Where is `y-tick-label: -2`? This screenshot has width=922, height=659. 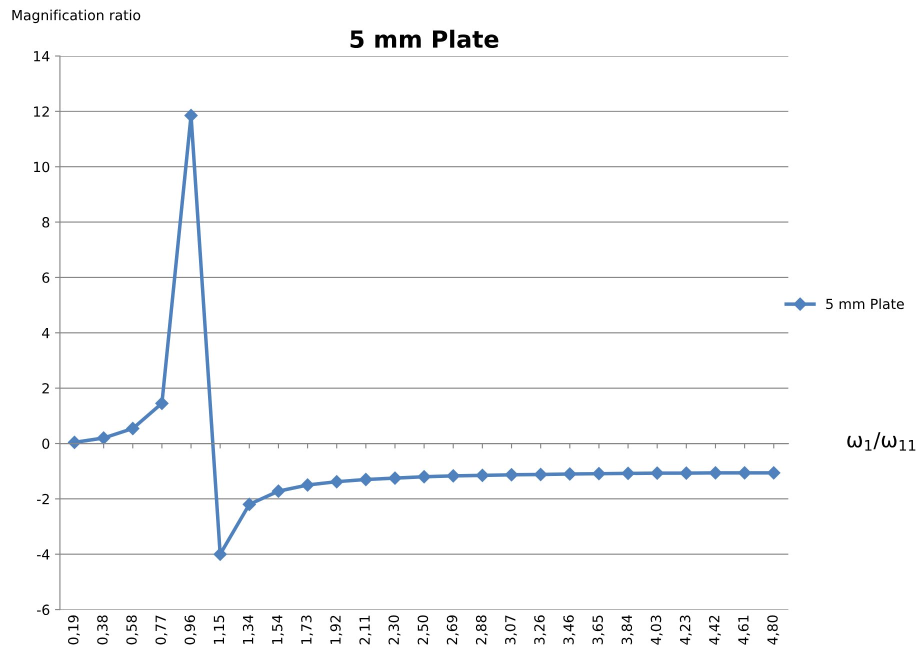
y-tick-label: -2 is located at coordinates (43, 499).